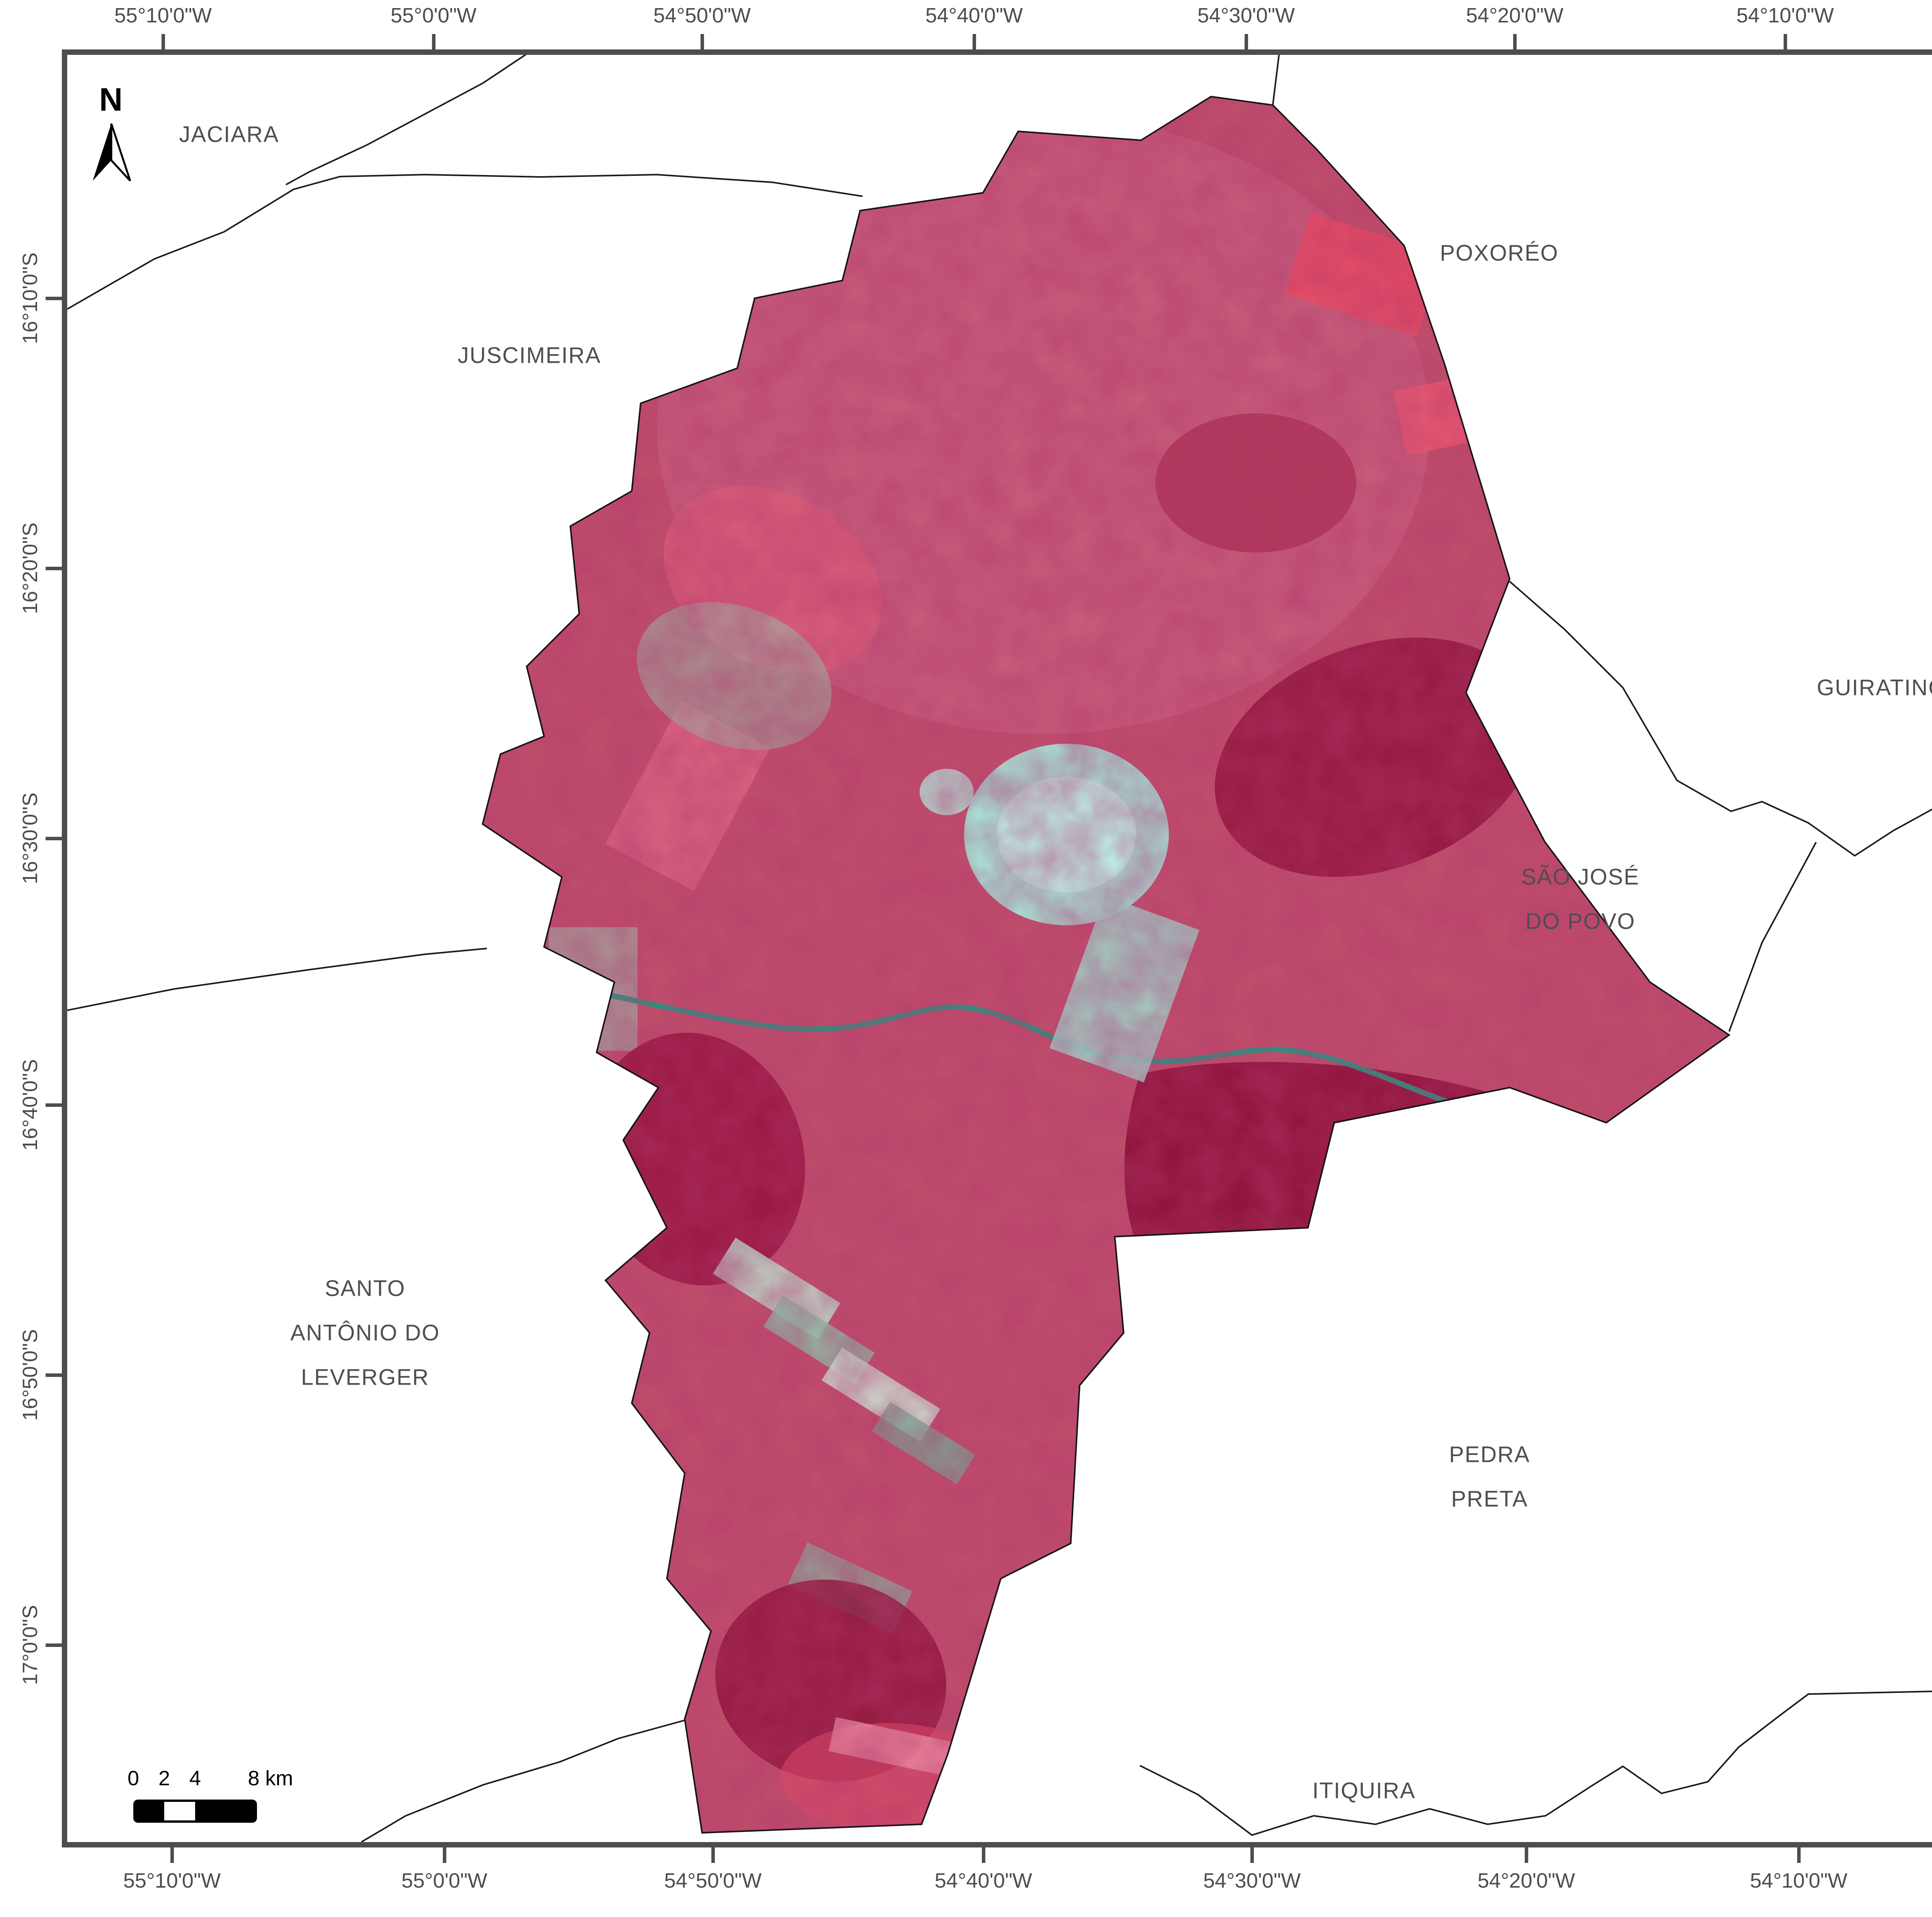 The width and height of the screenshot is (1932, 1917). What do you see at coordinates (277, 980) in the screenshot?
I see `boundary-juscimeira-leverger` at bounding box center [277, 980].